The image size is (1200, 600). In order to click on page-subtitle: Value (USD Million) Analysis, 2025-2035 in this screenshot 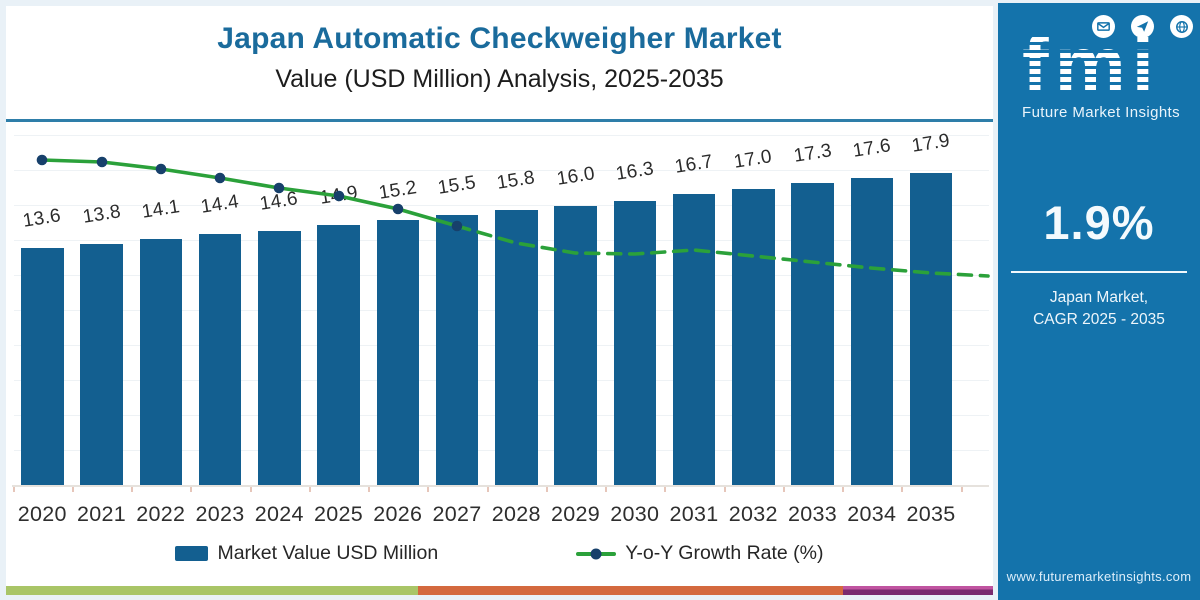, I will do `click(499, 79)`.